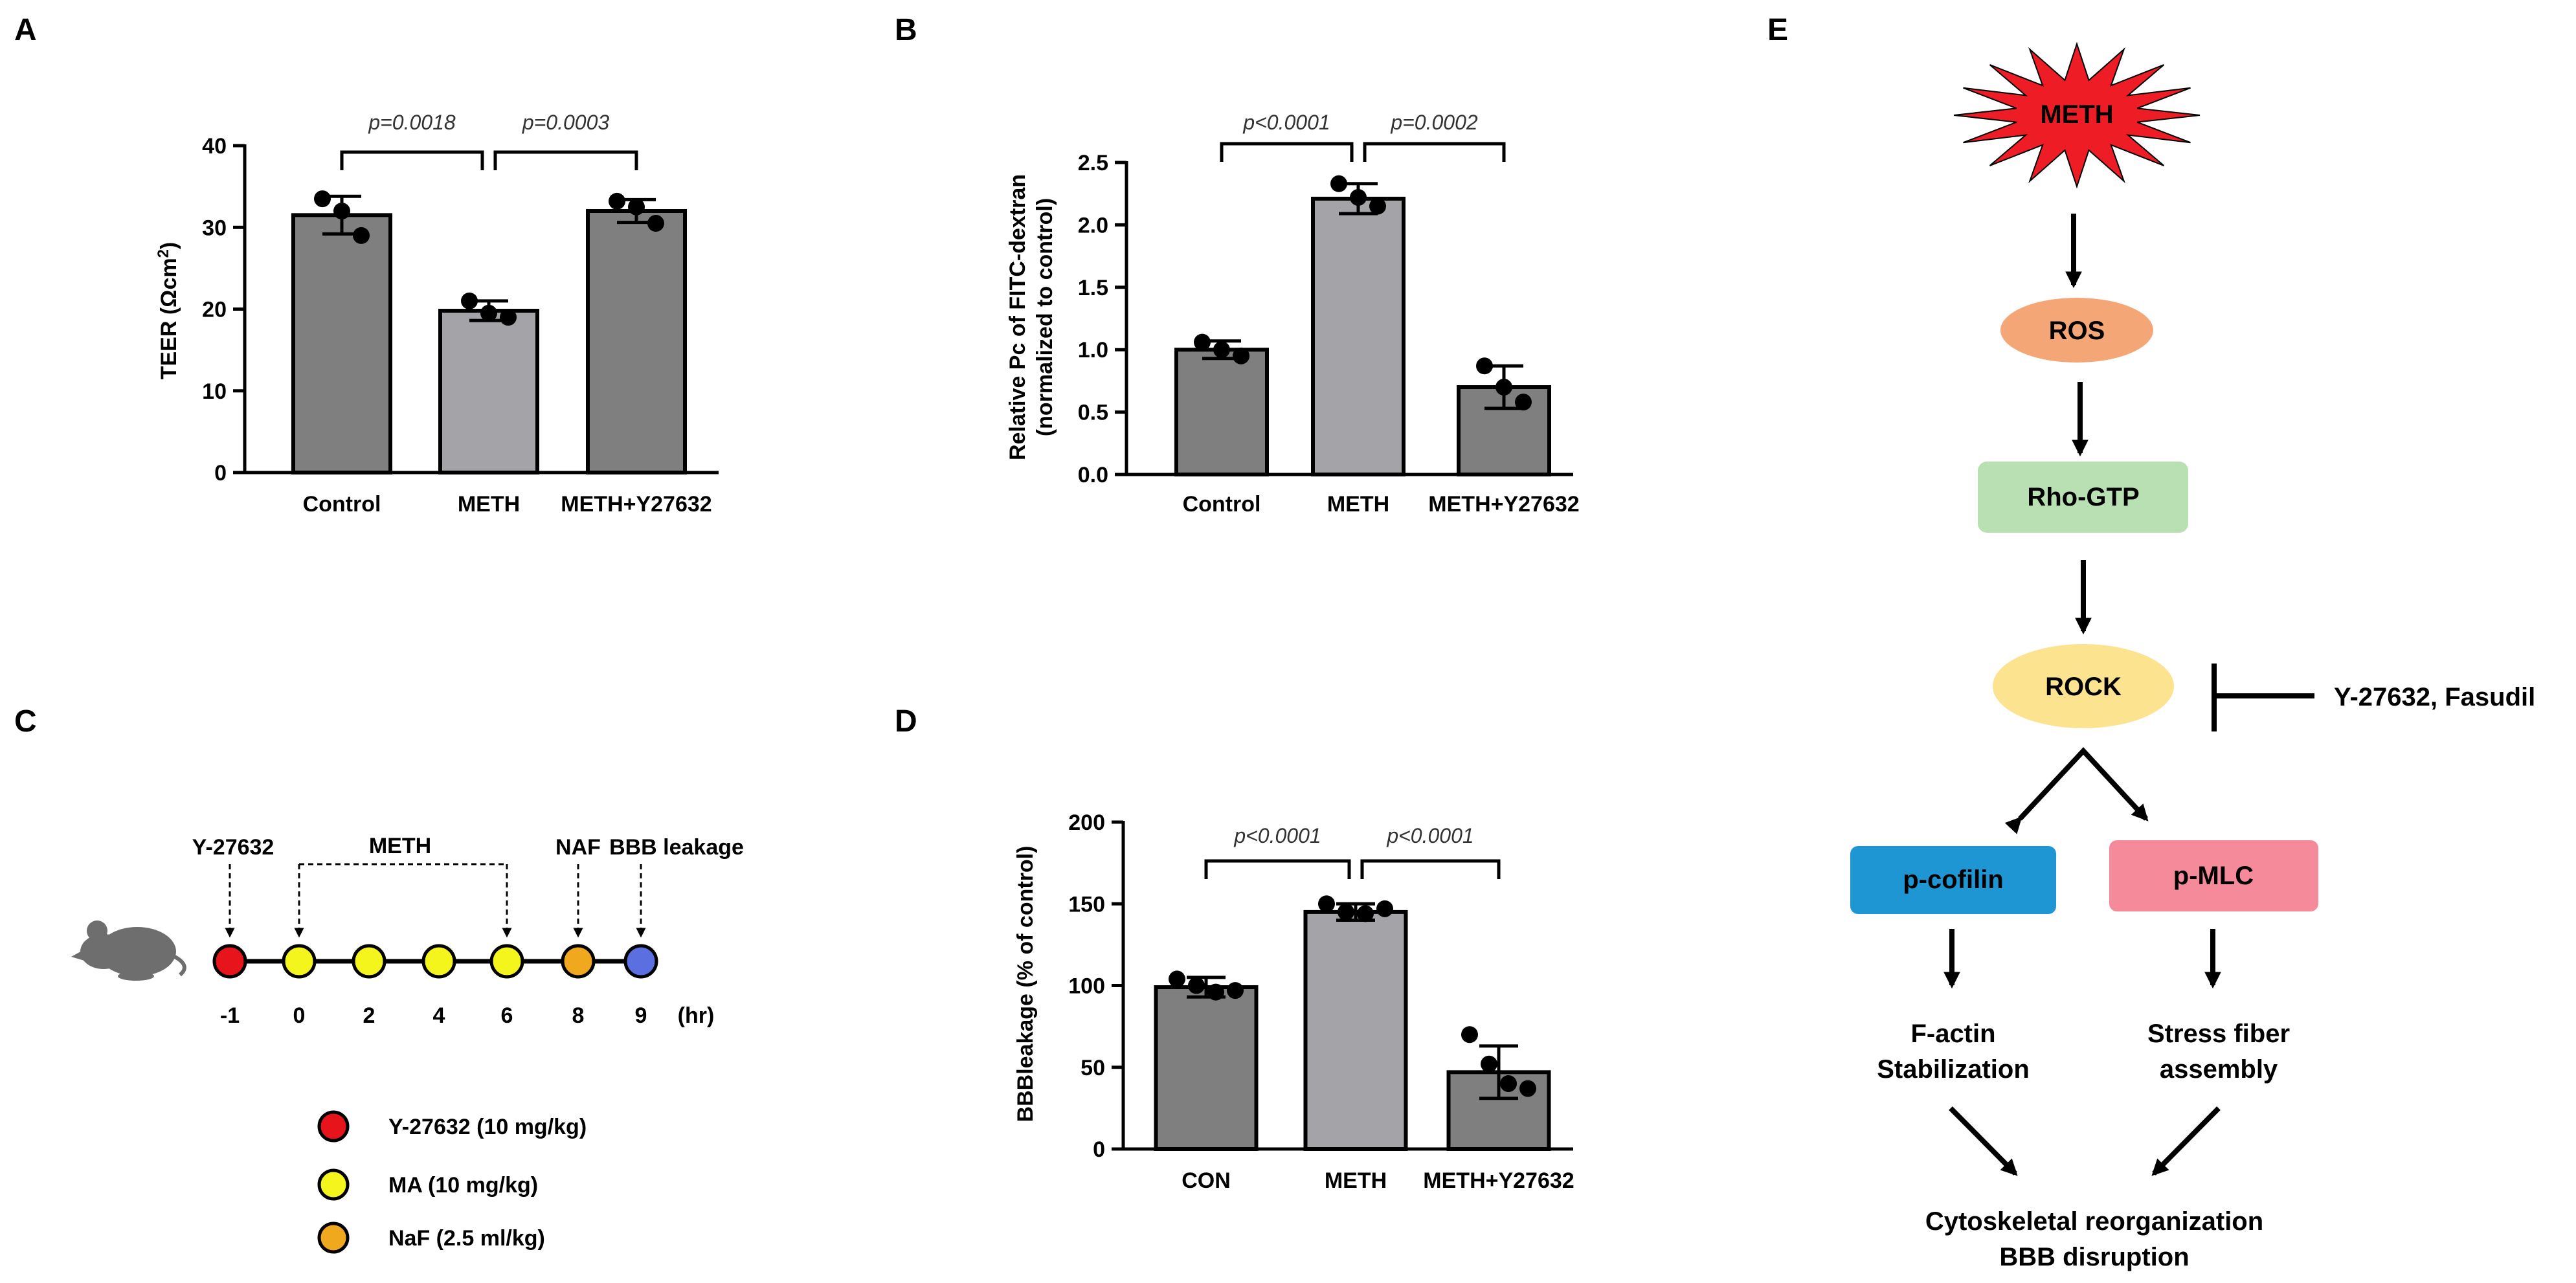 The height and width of the screenshot is (1283, 2576). Describe the element at coordinates (1206, 1180) in the screenshot. I see `chart-d-category-label: CON` at that location.